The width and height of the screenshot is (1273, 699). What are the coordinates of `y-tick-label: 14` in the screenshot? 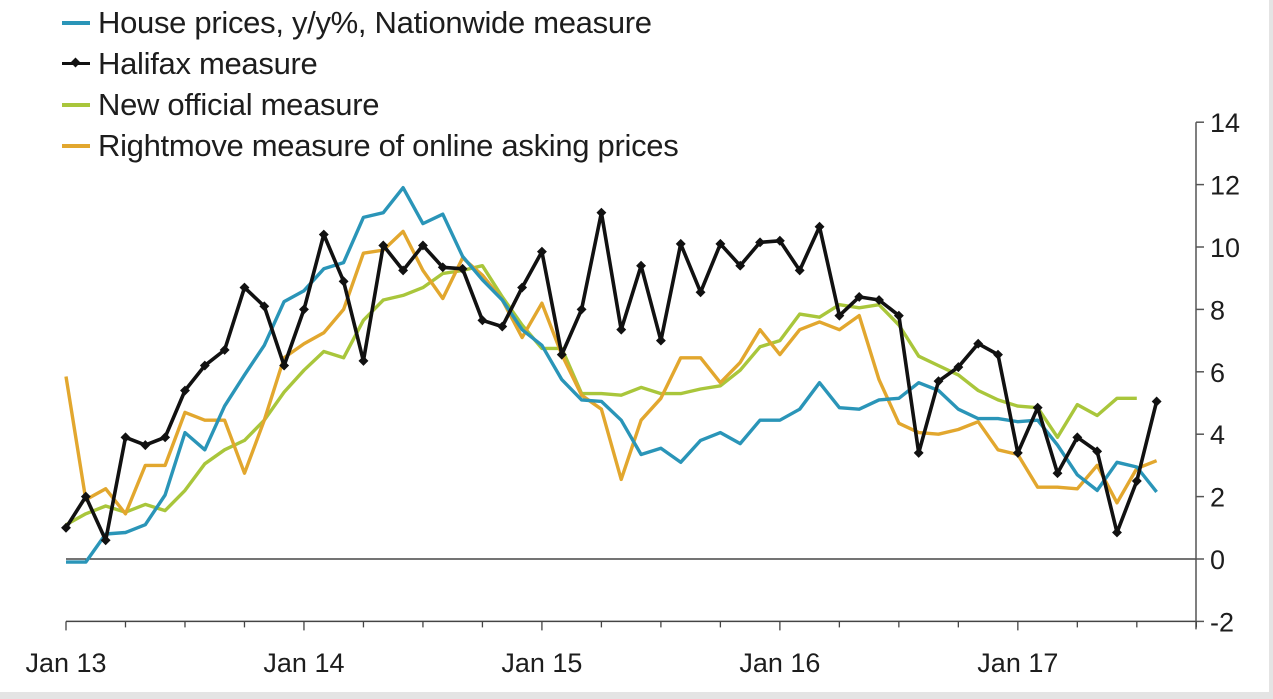 It's located at (1225, 123).